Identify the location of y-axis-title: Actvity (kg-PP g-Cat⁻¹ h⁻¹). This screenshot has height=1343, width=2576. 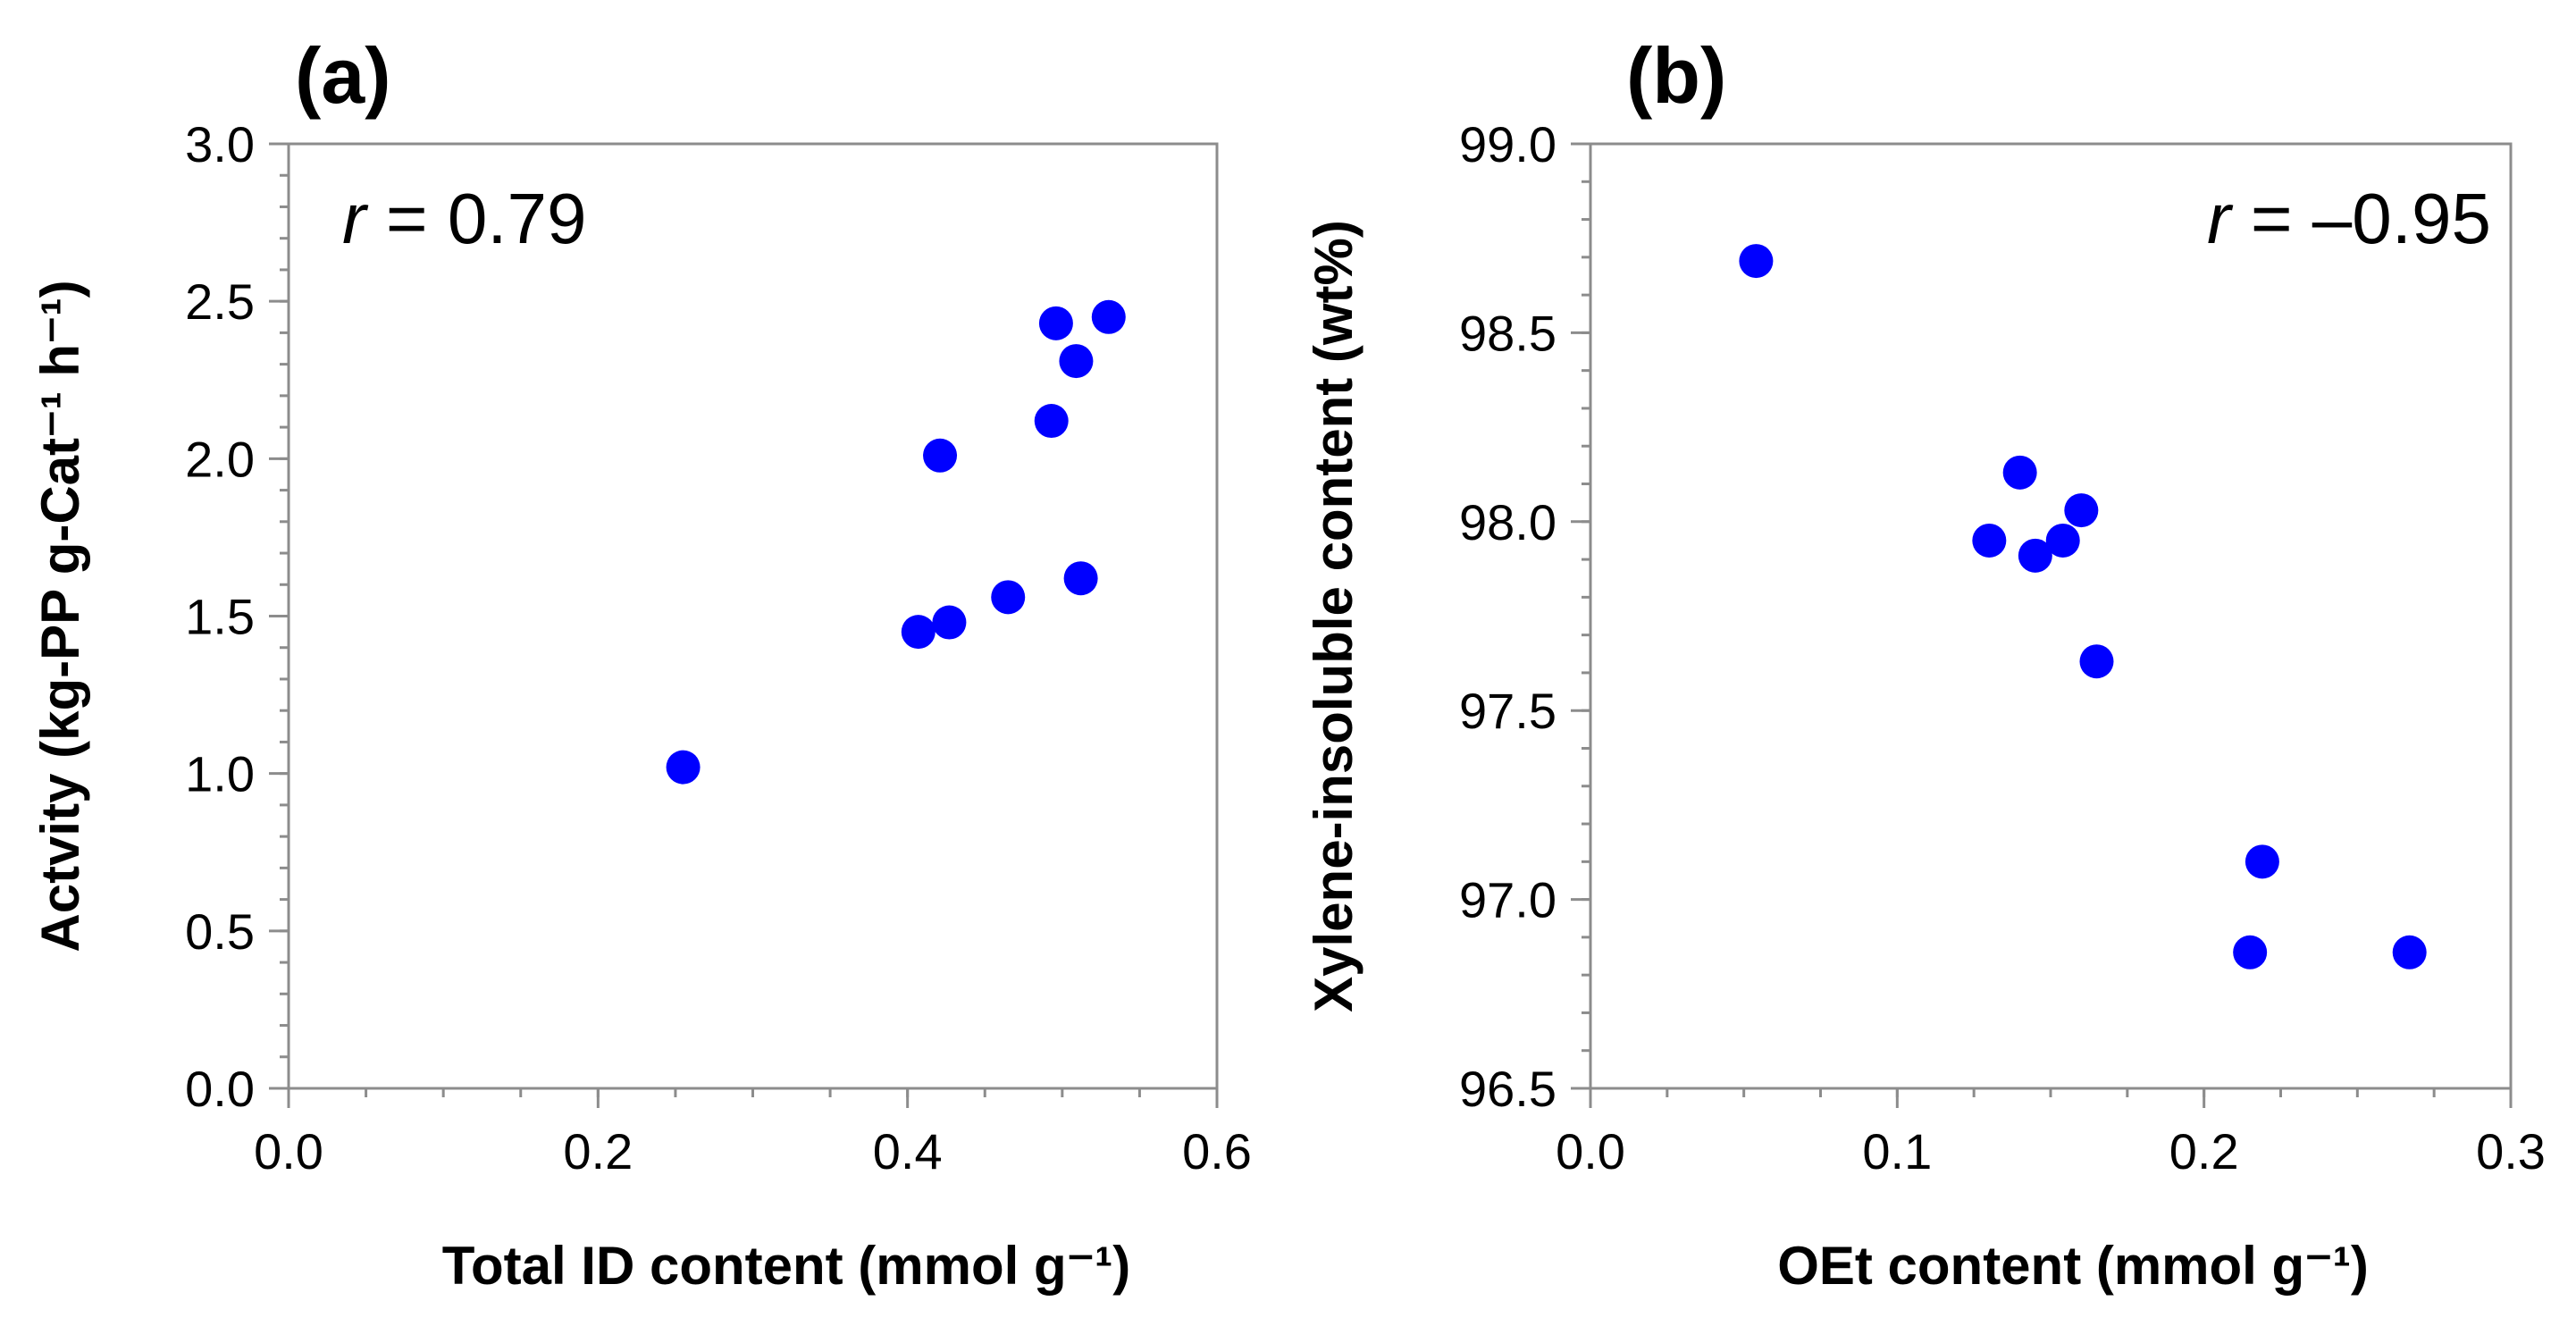
(60, 616).